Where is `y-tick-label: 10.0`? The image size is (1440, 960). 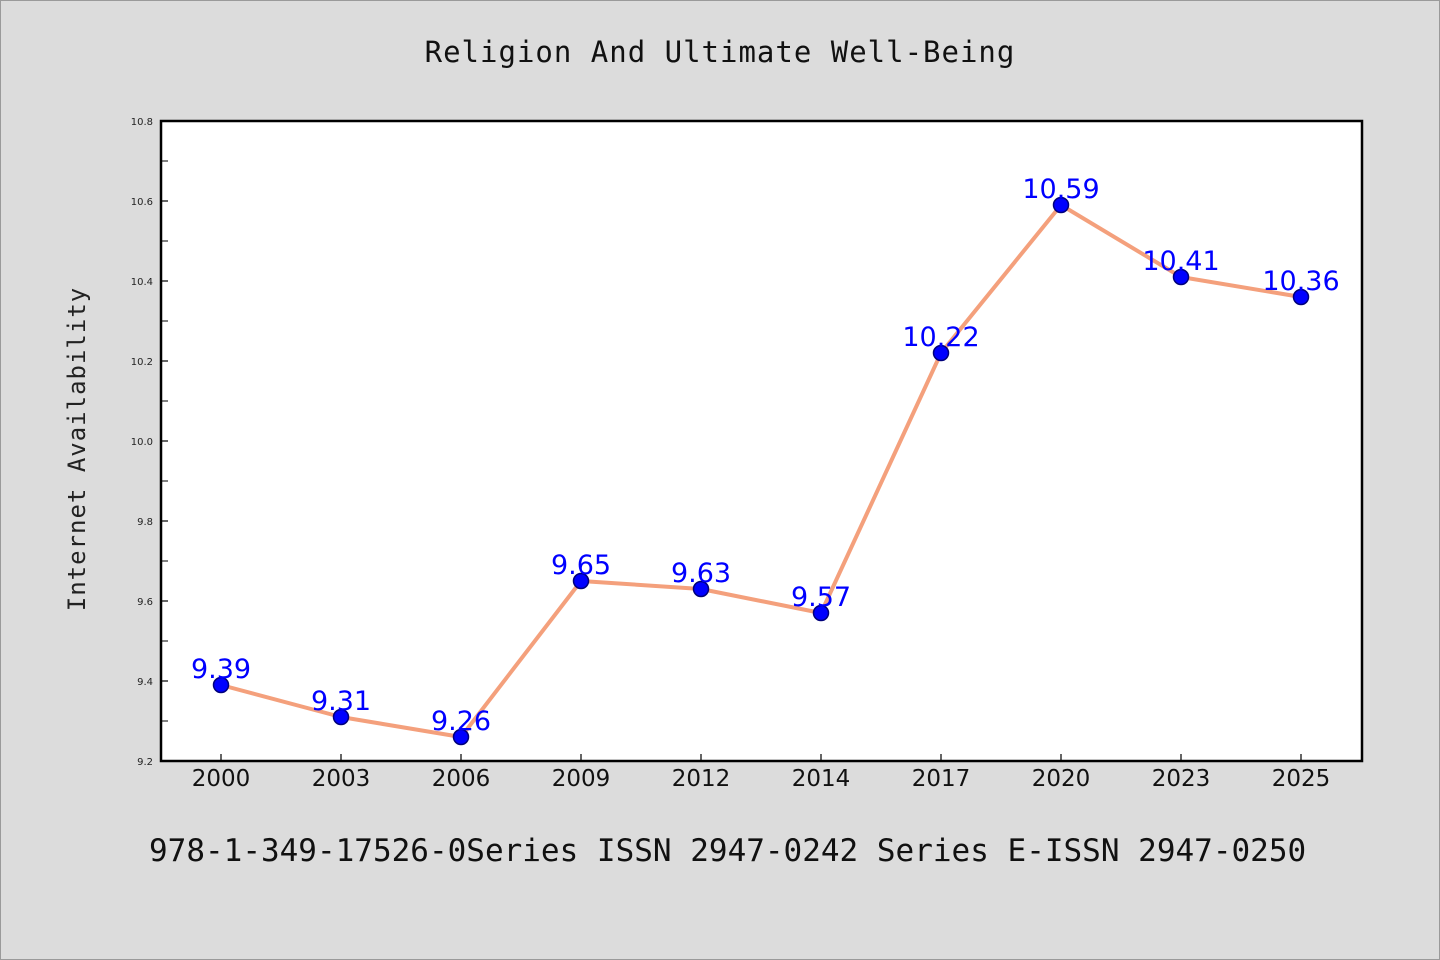 y-tick-label: 10.0 is located at coordinates (142, 442).